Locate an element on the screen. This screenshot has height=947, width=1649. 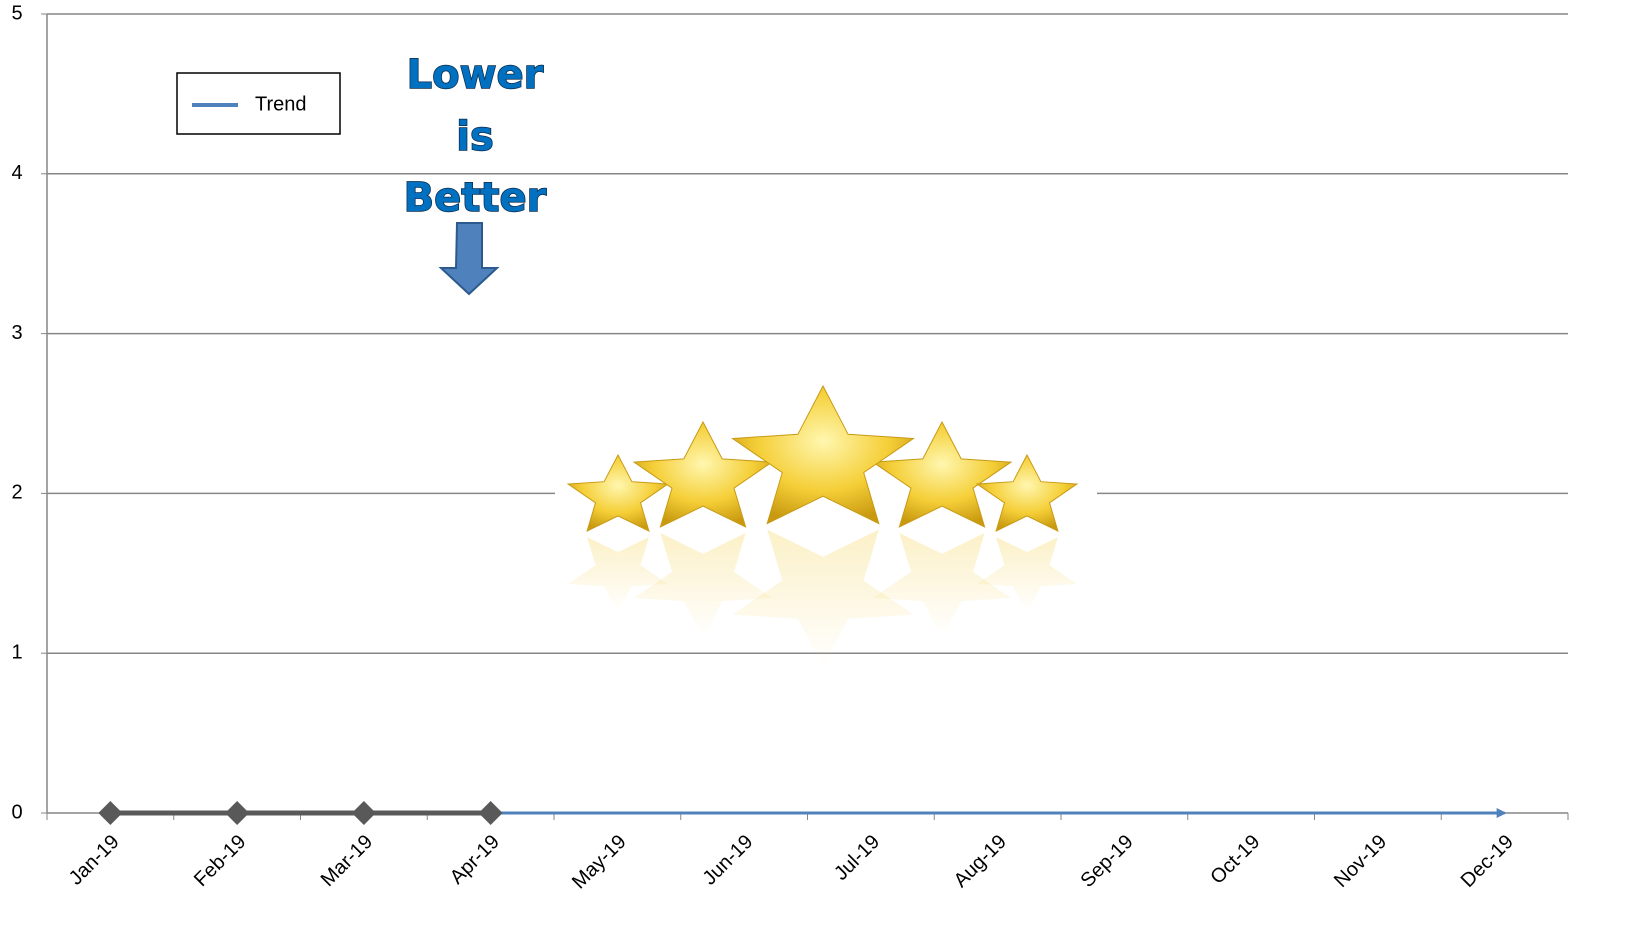
x-tick-label: Oct-19 is located at coordinates (1235, 860).